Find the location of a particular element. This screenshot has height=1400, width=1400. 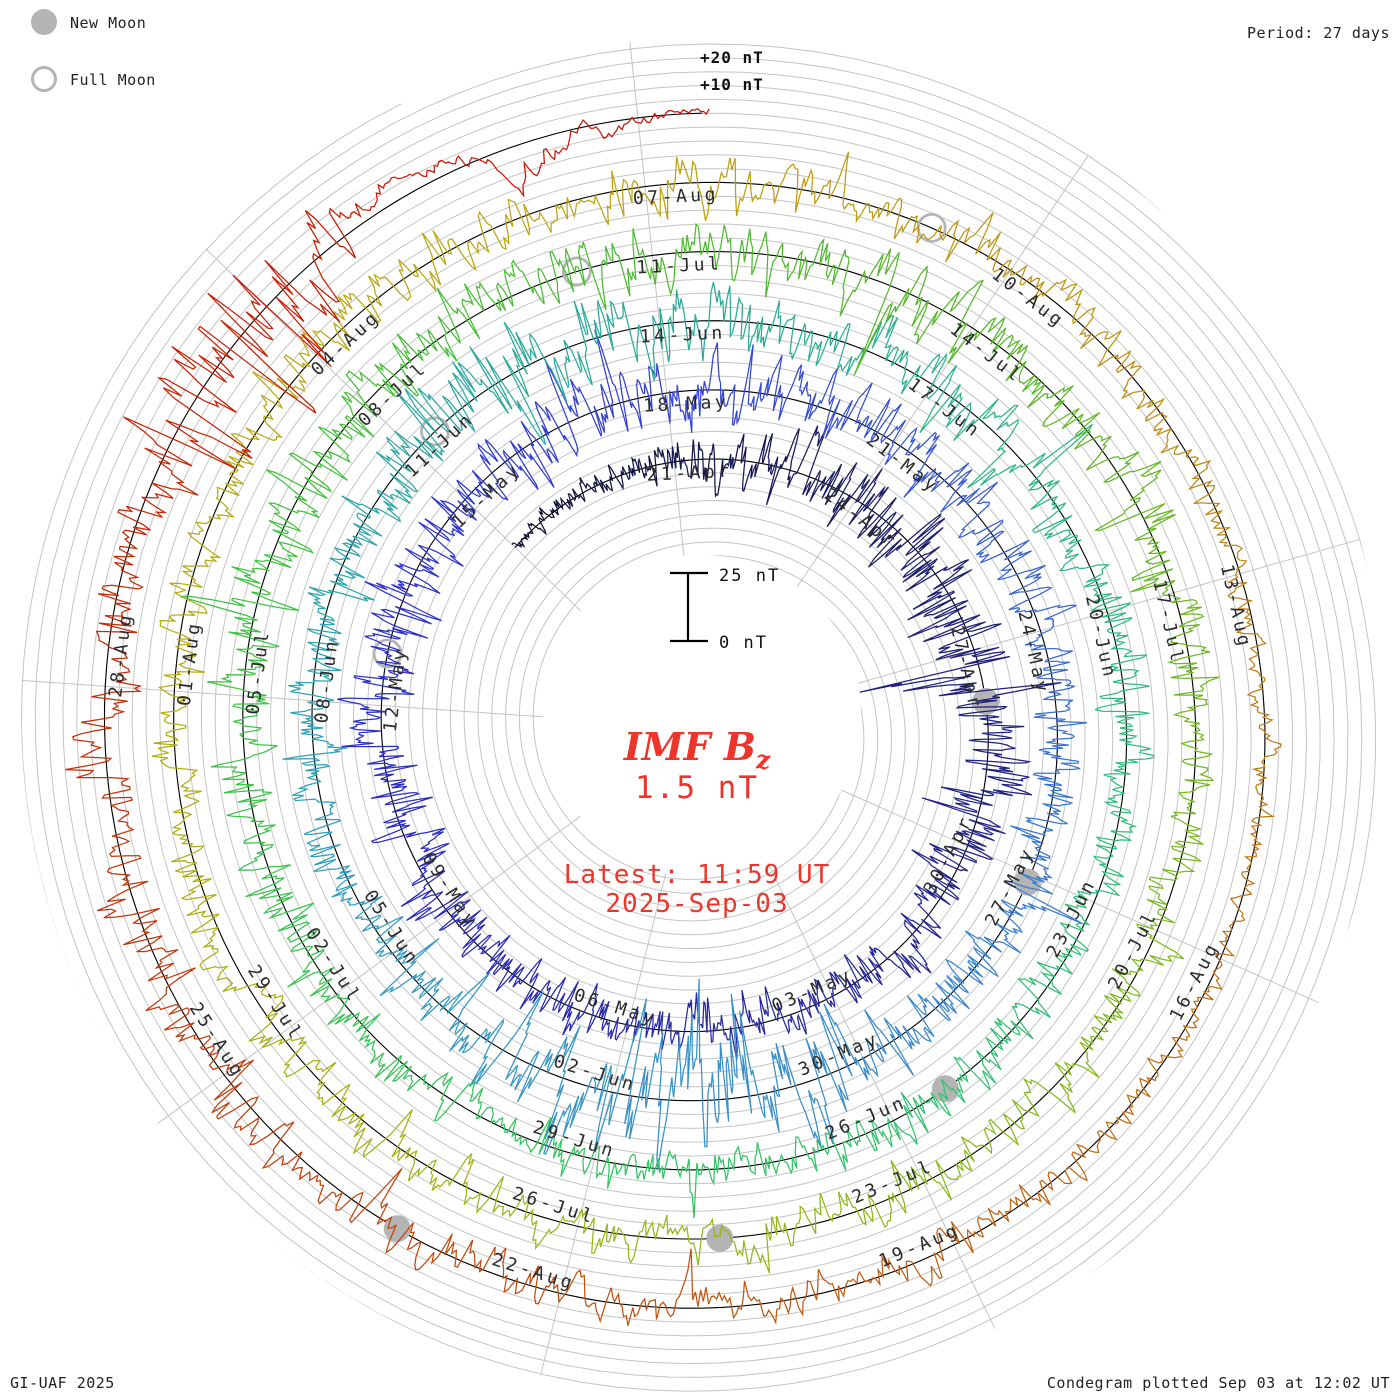

ring-date-label: 01-Aug is located at coordinates (190, 663).